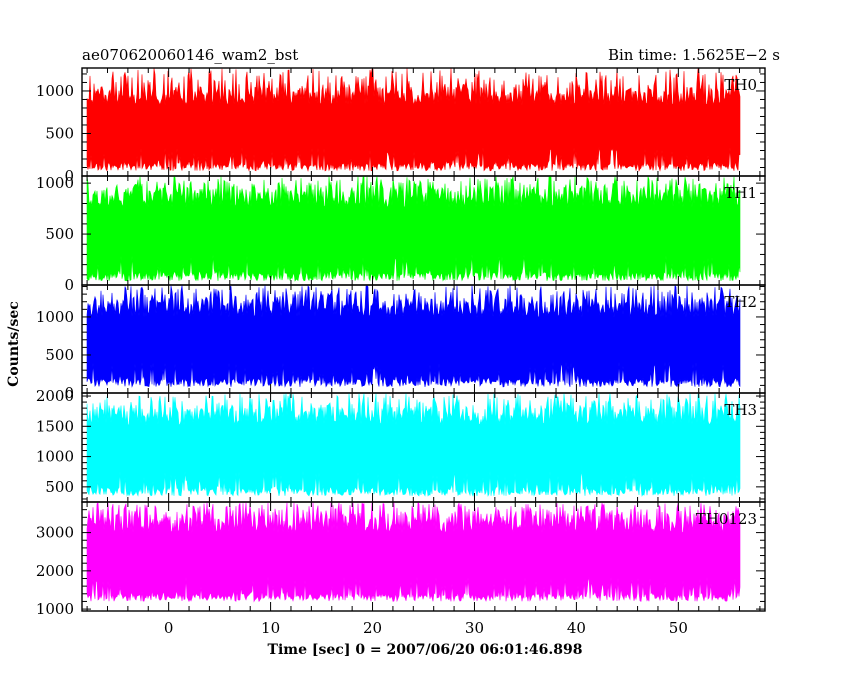 The width and height of the screenshot is (850, 680). I want to click on panel-label-th1: TH1, so click(740, 193).